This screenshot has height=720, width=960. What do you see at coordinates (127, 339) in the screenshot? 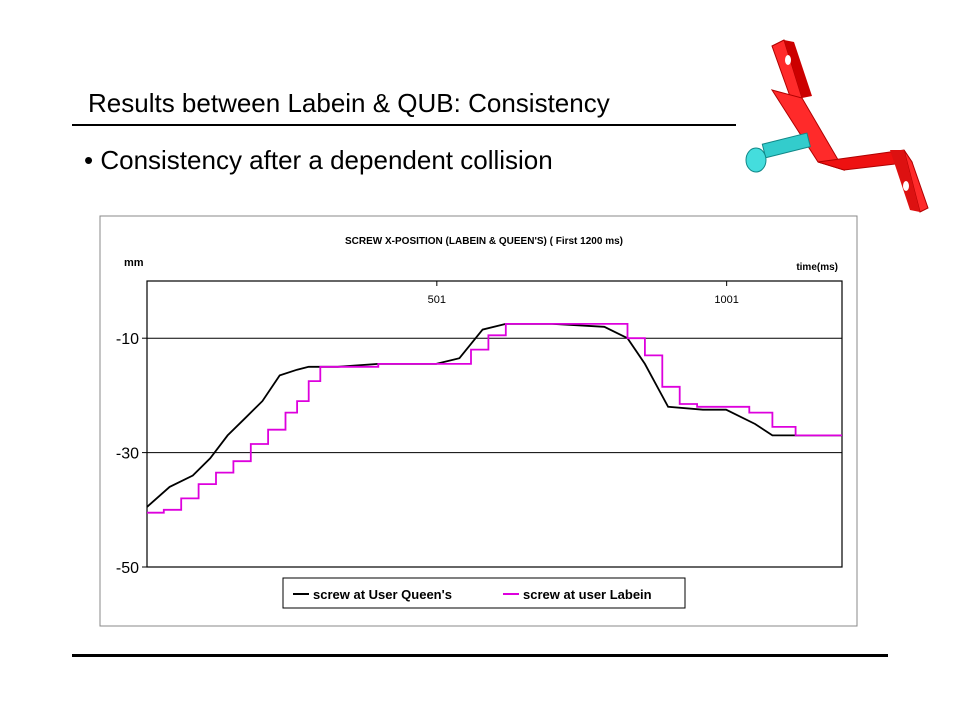
I see `y-tick-label: -10` at bounding box center [127, 339].